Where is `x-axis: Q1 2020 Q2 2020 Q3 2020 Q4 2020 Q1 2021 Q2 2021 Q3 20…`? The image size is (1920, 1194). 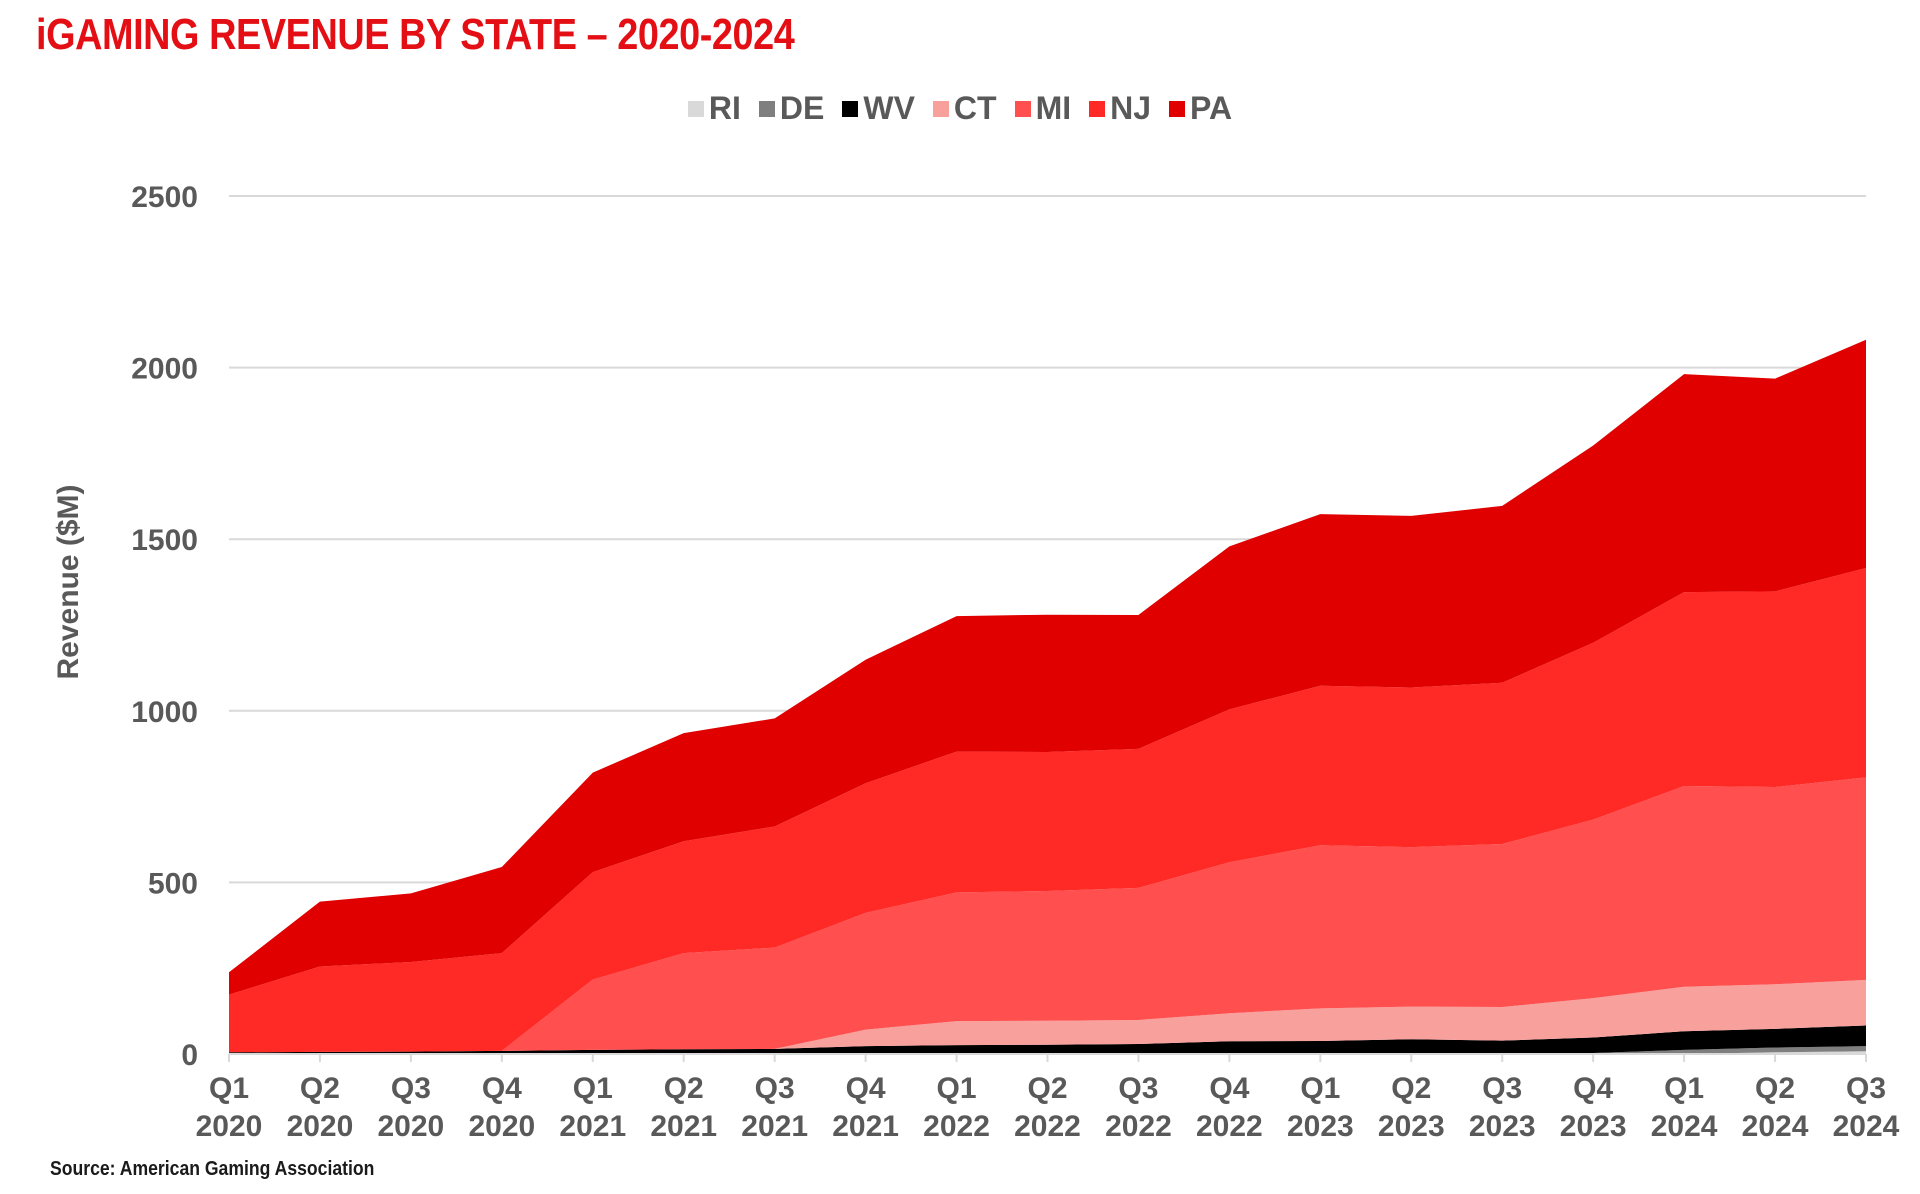 x-axis: Q1 2020 Q2 2020 Q3 2020 Q4 2020 Q1 2021 Q2 2021 Q3 20… is located at coordinates (1048, 1098).